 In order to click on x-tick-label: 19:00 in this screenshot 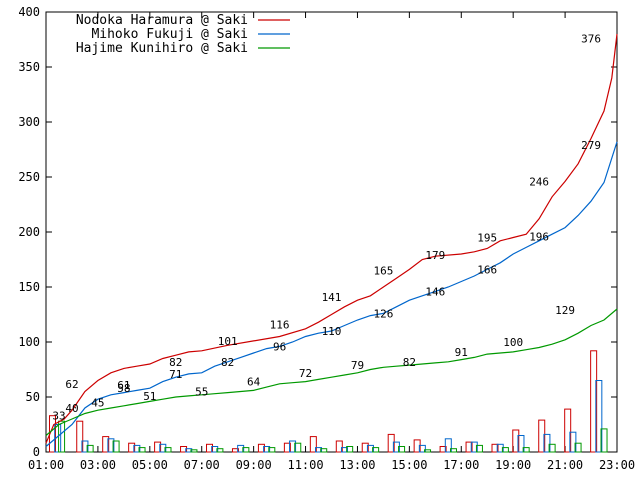, I will do `click(513, 465)`.